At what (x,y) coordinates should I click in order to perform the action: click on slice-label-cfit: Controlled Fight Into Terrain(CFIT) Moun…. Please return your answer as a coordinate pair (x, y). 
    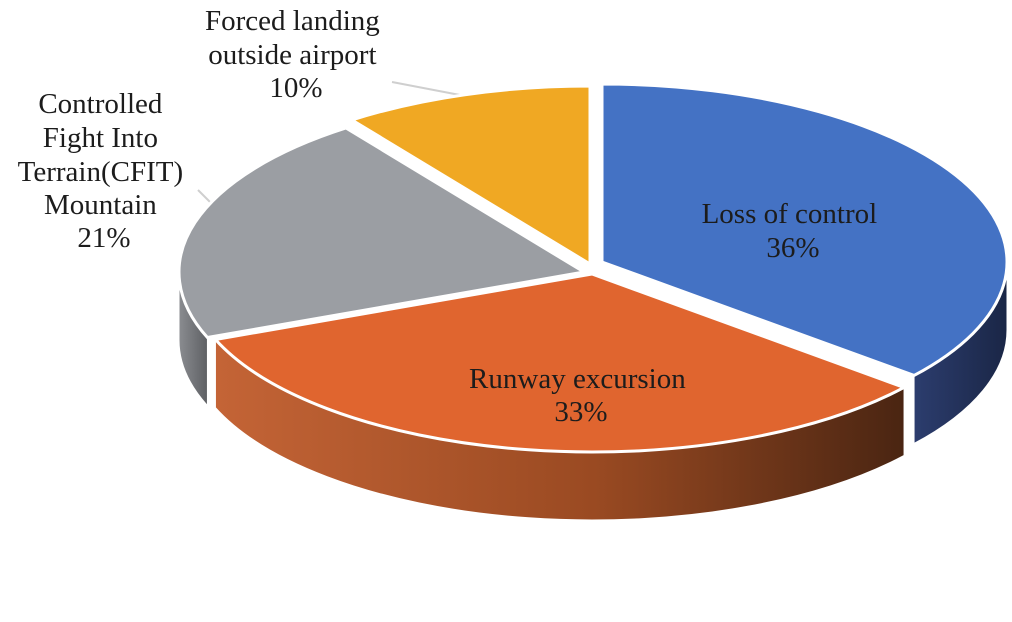
    Looking at the image, I should click on (104, 171).